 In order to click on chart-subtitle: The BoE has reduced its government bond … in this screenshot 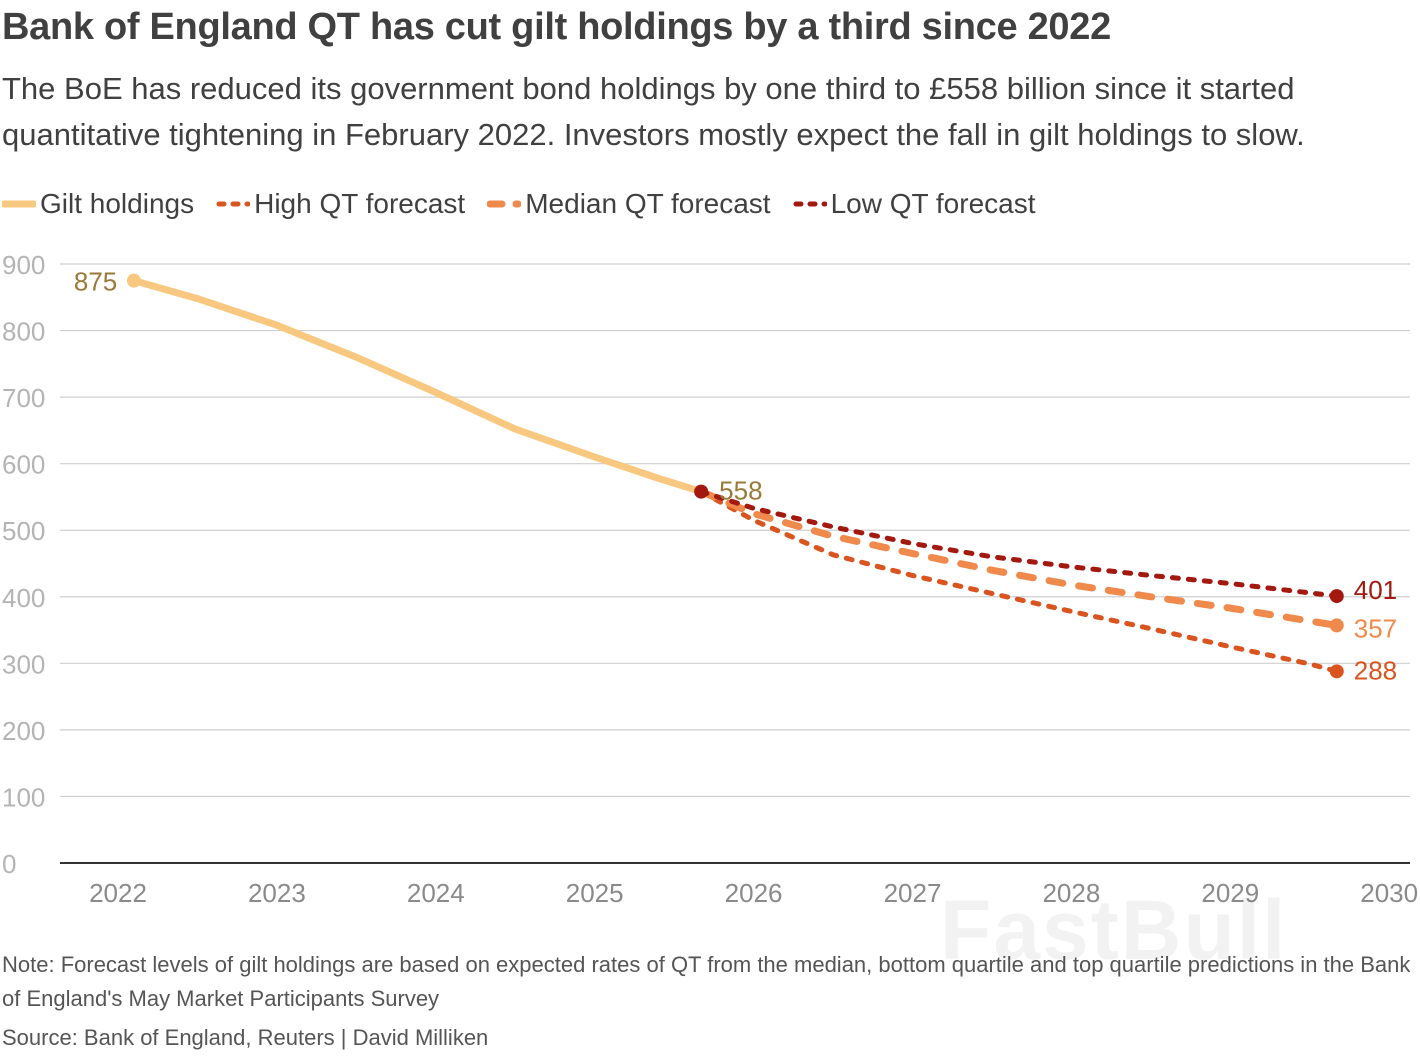, I will do `click(653, 111)`.